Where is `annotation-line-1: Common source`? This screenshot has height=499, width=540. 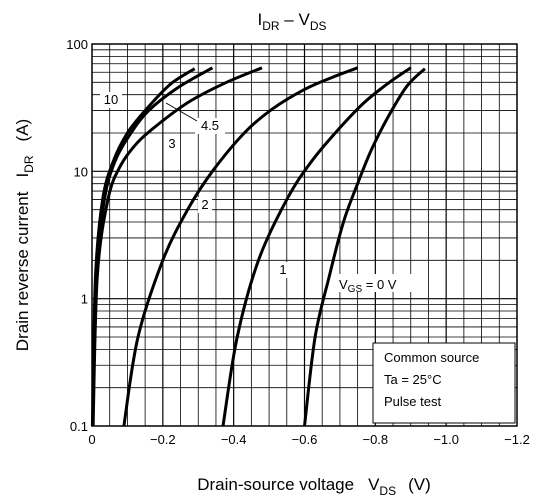
annotation-line-1: Common source is located at coordinates (431, 357).